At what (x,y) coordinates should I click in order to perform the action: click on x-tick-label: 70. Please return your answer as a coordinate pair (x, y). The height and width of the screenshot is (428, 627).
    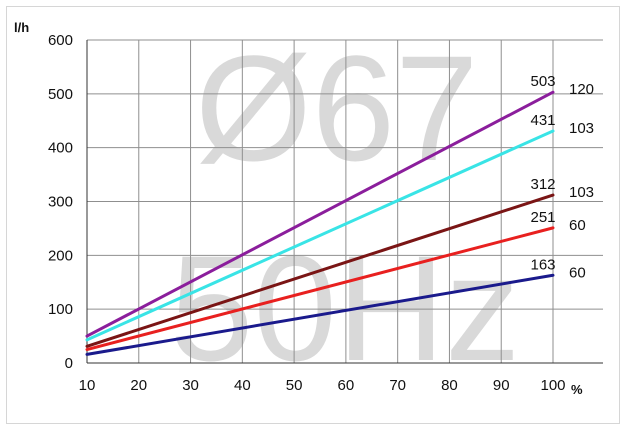
    Looking at the image, I should click on (397, 385).